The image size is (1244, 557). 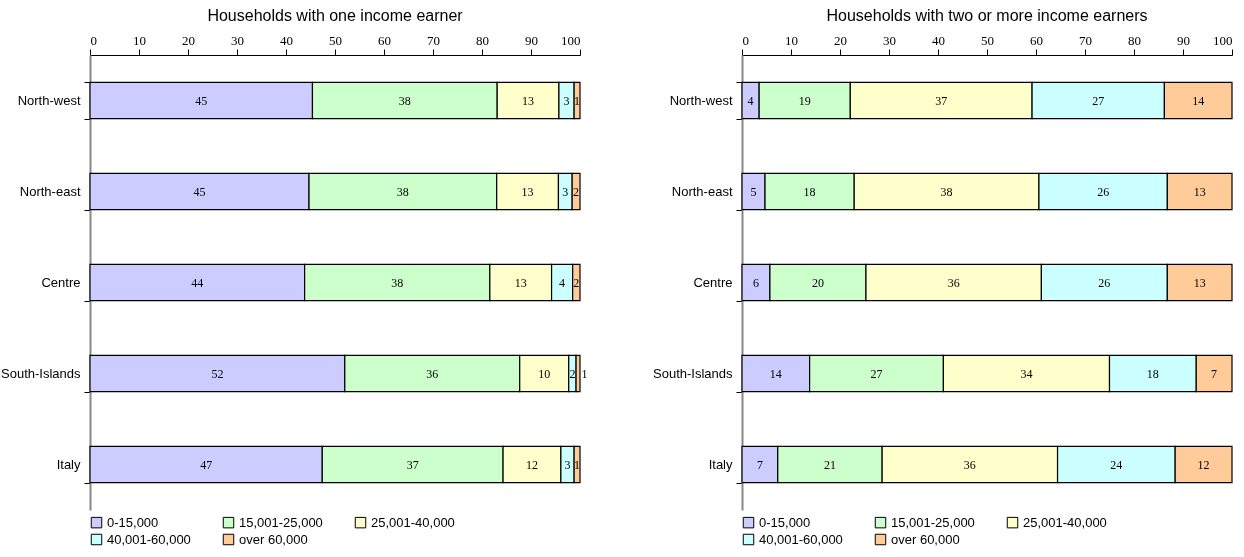 I want to click on data-label: 52, so click(x=217, y=373).